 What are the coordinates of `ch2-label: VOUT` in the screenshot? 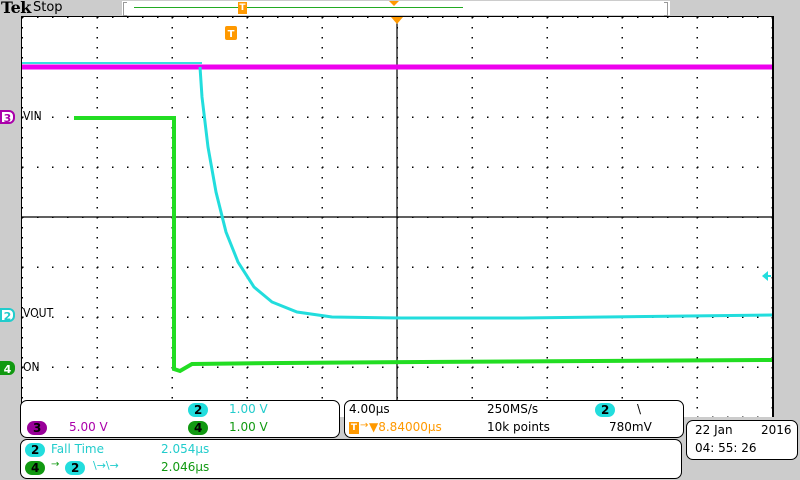 It's located at (38, 313).